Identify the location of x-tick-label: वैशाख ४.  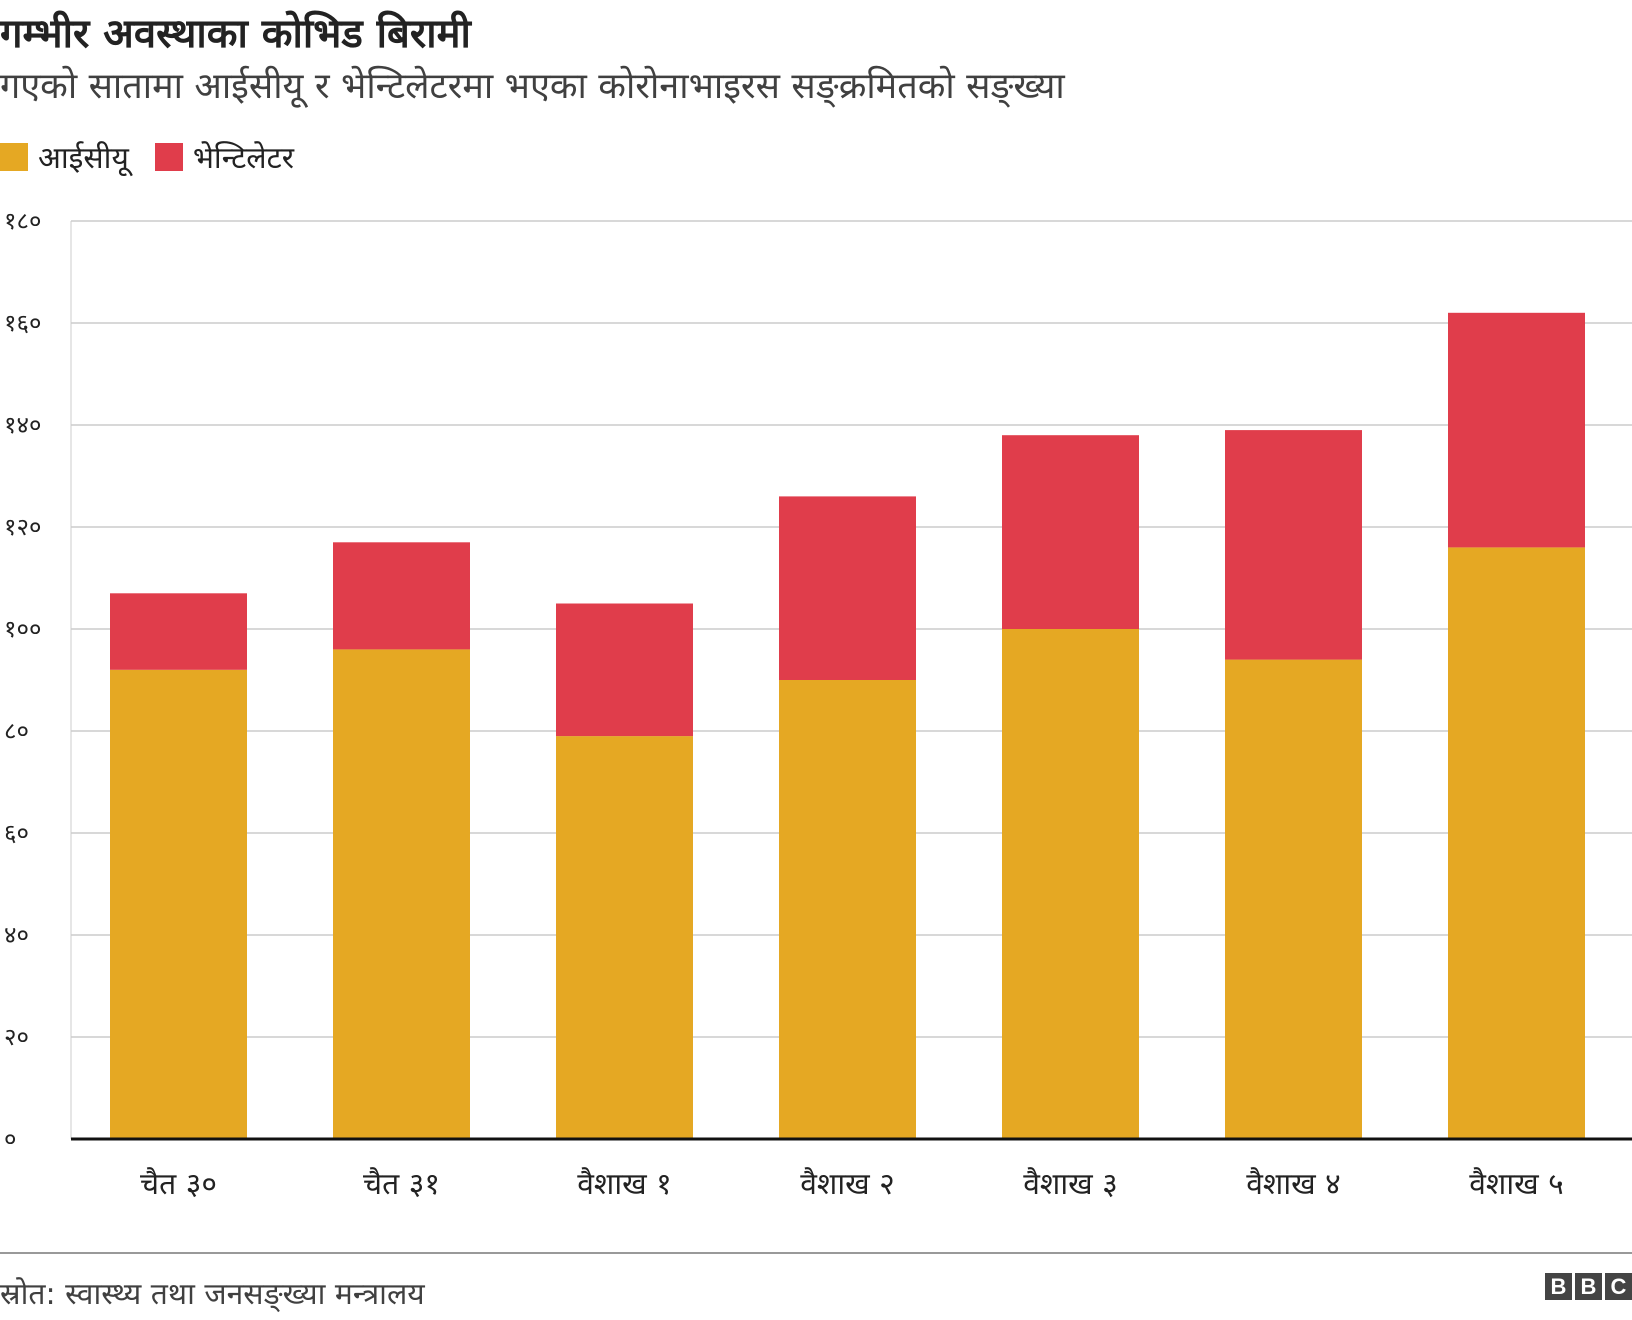
(1293, 1184).